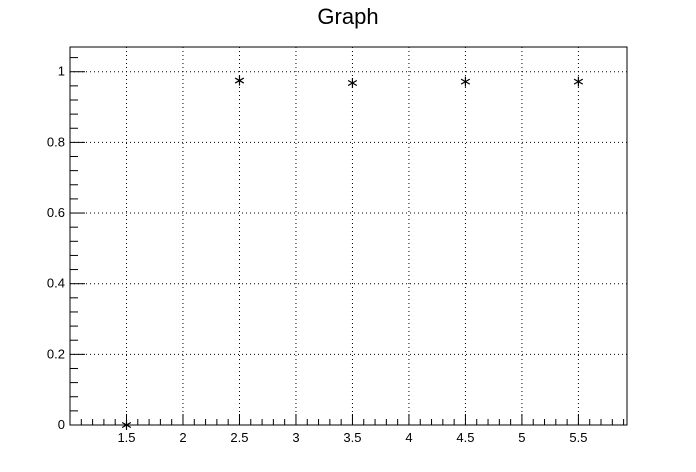  I want to click on y-tick-label: 1, so click(61, 71).